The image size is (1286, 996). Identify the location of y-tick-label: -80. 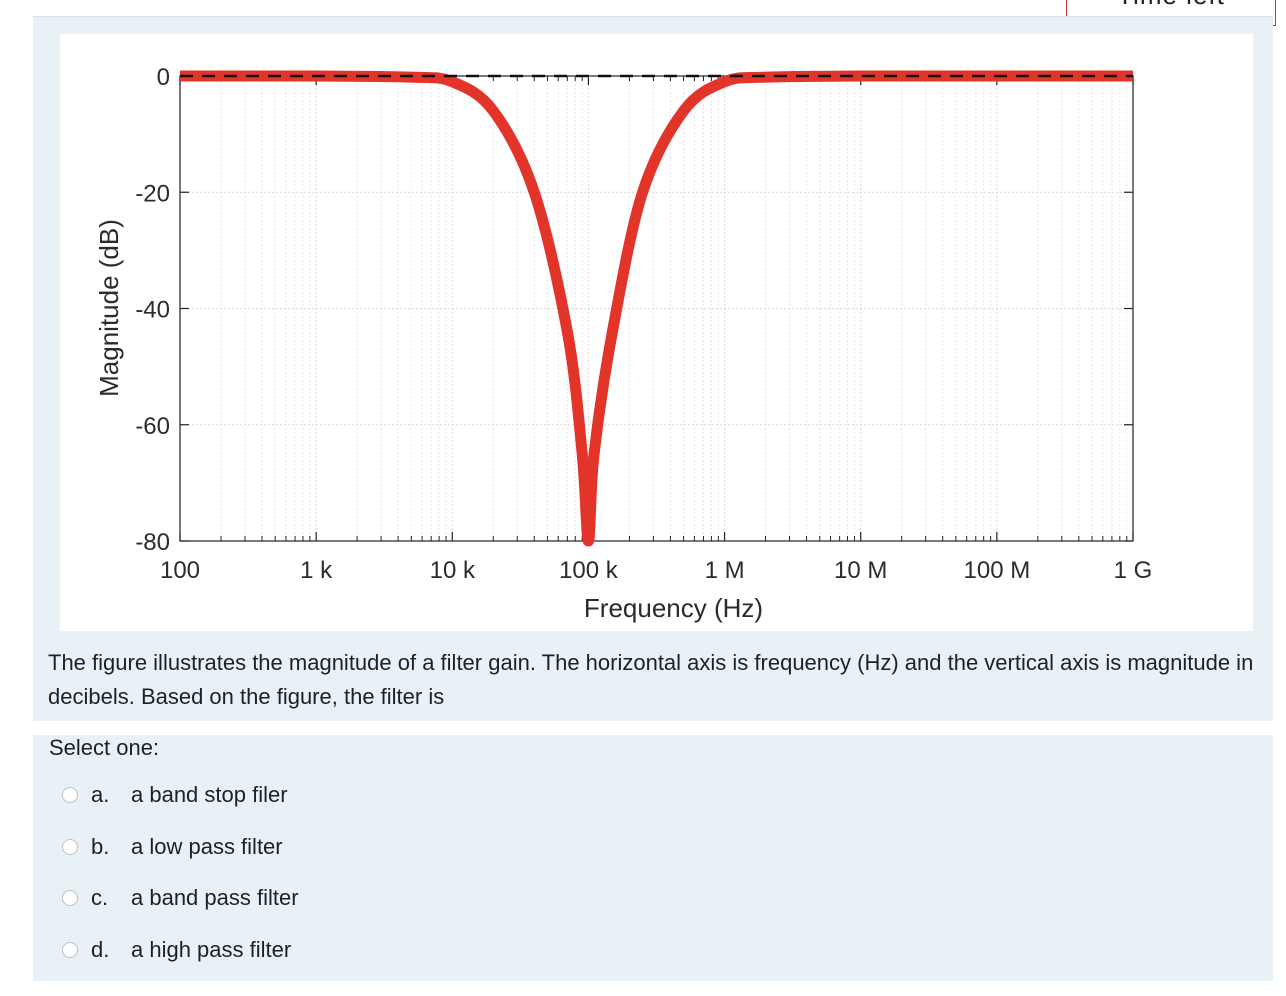
(152, 542).